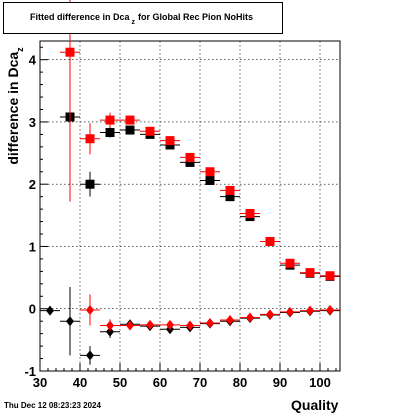 This screenshot has width=400, height=414. What do you see at coordinates (133, 22) in the screenshot?
I see `chart-title-subscript: z` at bounding box center [133, 22].